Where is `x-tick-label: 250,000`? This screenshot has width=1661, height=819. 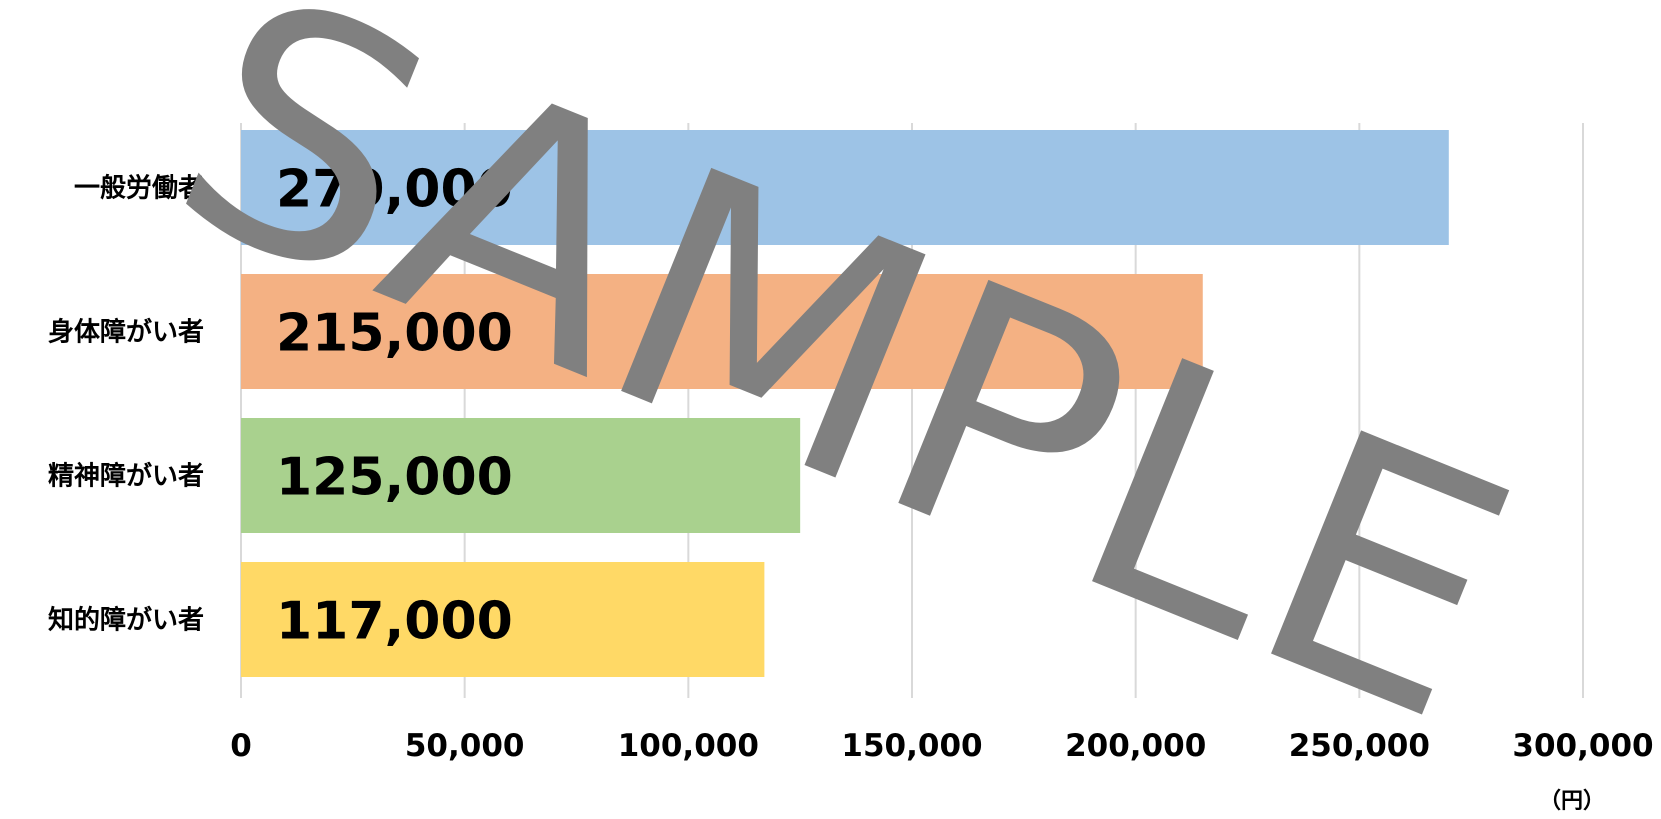
x-tick-label: 250,000 is located at coordinates (1359, 746).